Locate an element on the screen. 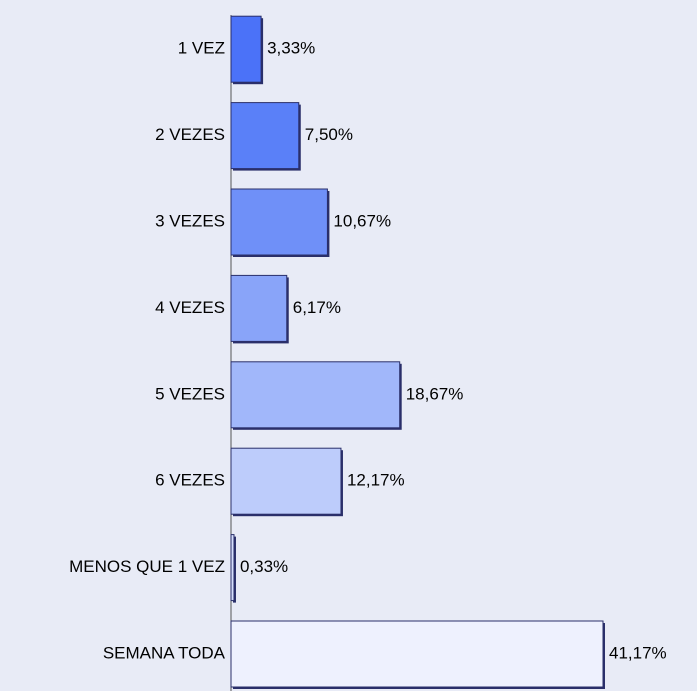 The height and width of the screenshot is (691, 697). value-label: 6,17% is located at coordinates (317, 307).